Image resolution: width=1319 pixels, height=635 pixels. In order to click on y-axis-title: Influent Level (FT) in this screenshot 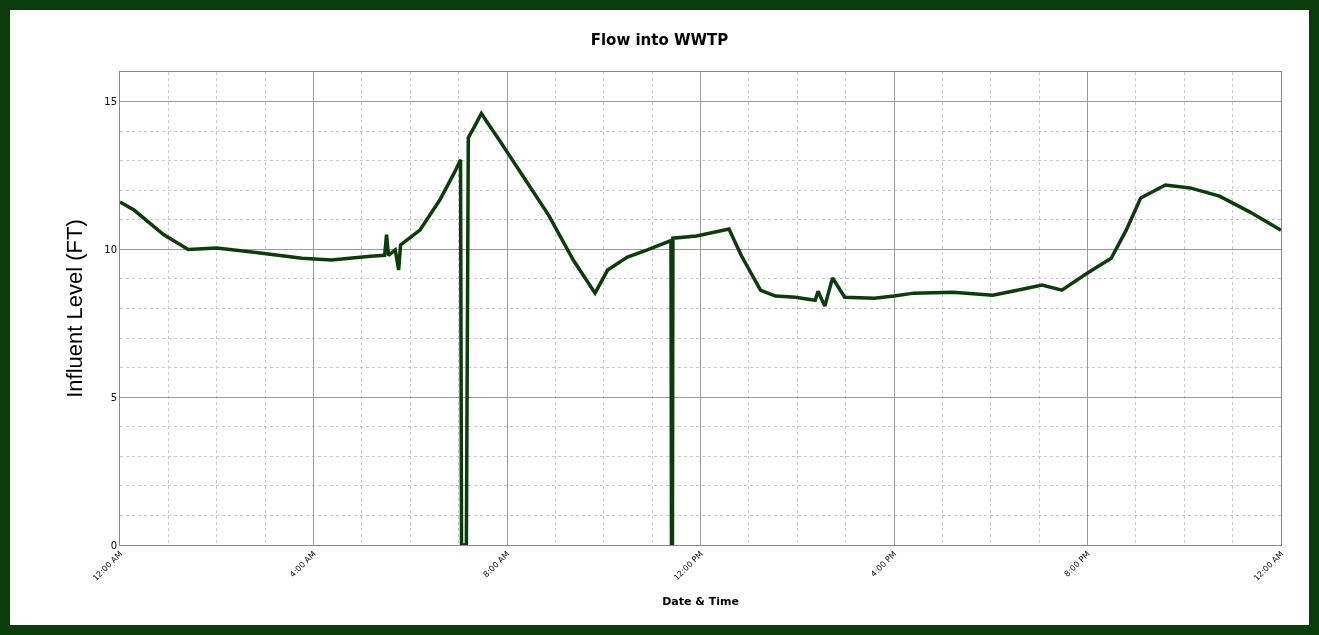, I will do `click(75, 308)`.